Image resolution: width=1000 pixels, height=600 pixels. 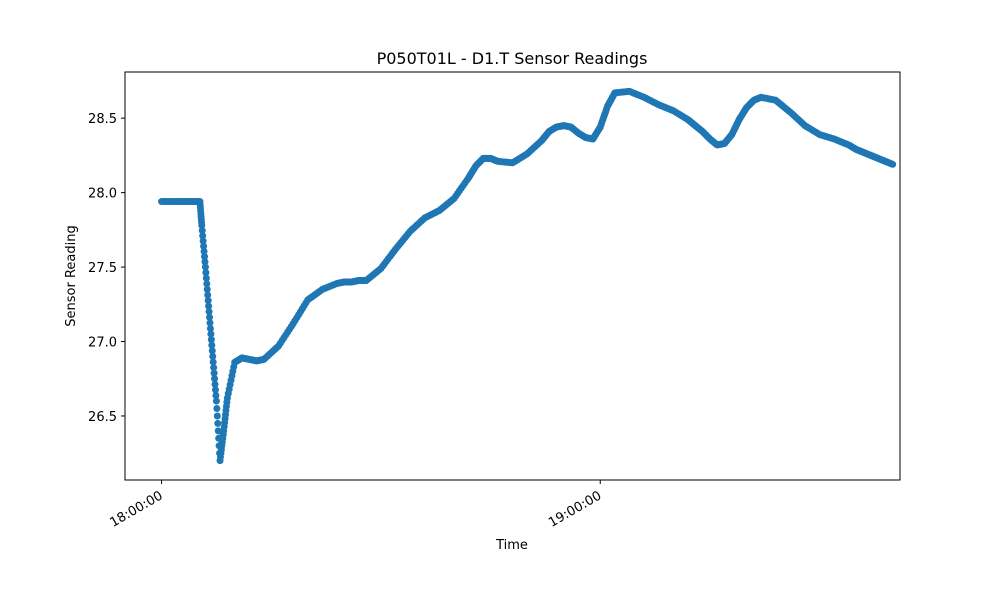 What do you see at coordinates (102, 119) in the screenshot?
I see `y-tick-label: 28.5` at bounding box center [102, 119].